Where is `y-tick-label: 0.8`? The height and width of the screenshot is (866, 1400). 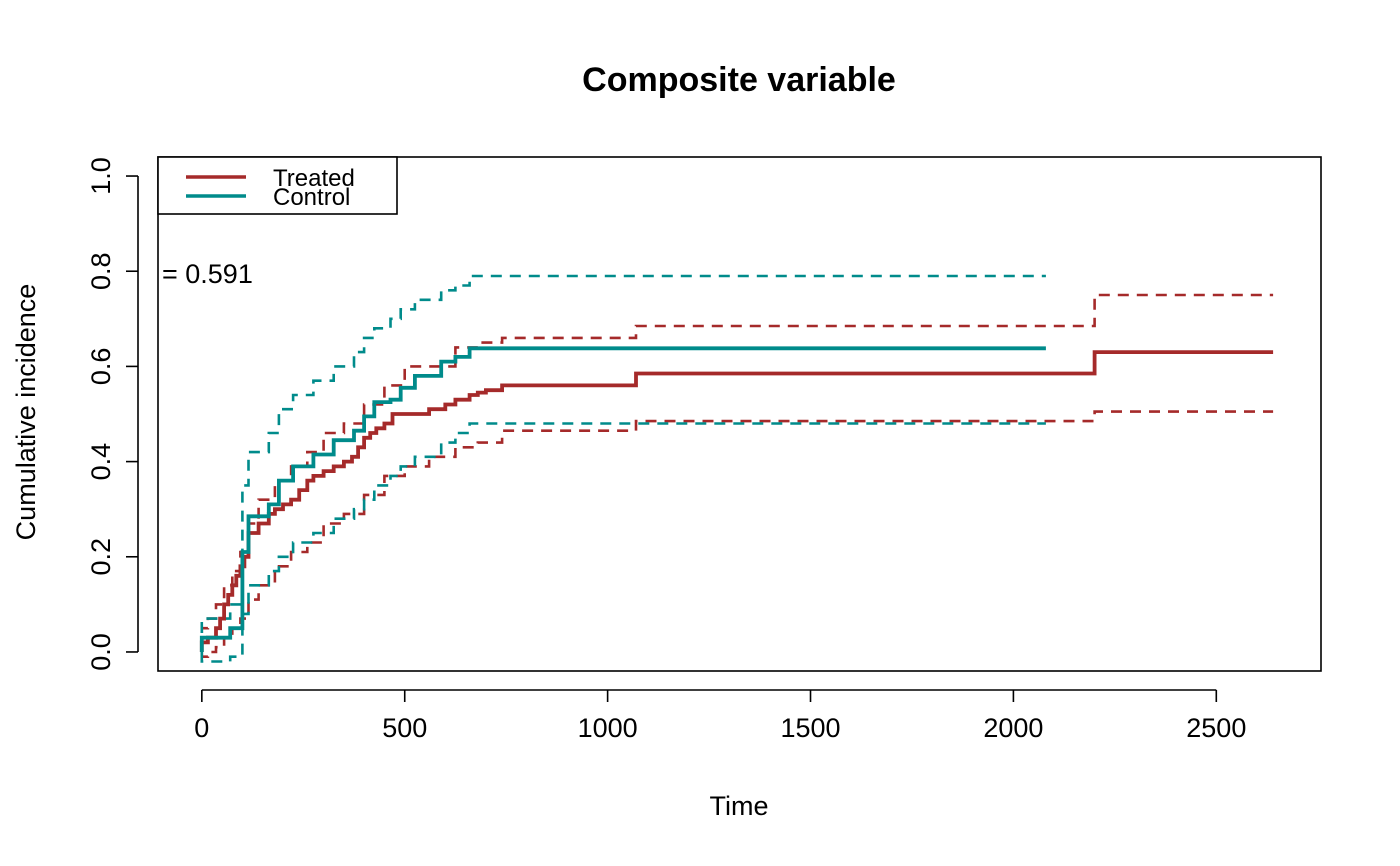
y-tick-label: 0.8 is located at coordinates (101, 271).